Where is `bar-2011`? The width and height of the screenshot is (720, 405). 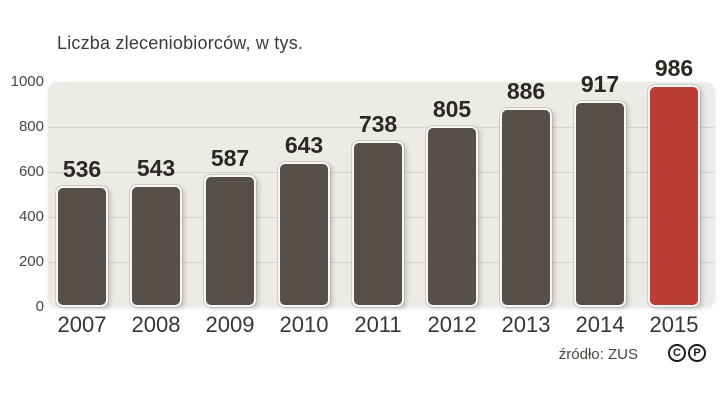 bar-2011 is located at coordinates (378, 223).